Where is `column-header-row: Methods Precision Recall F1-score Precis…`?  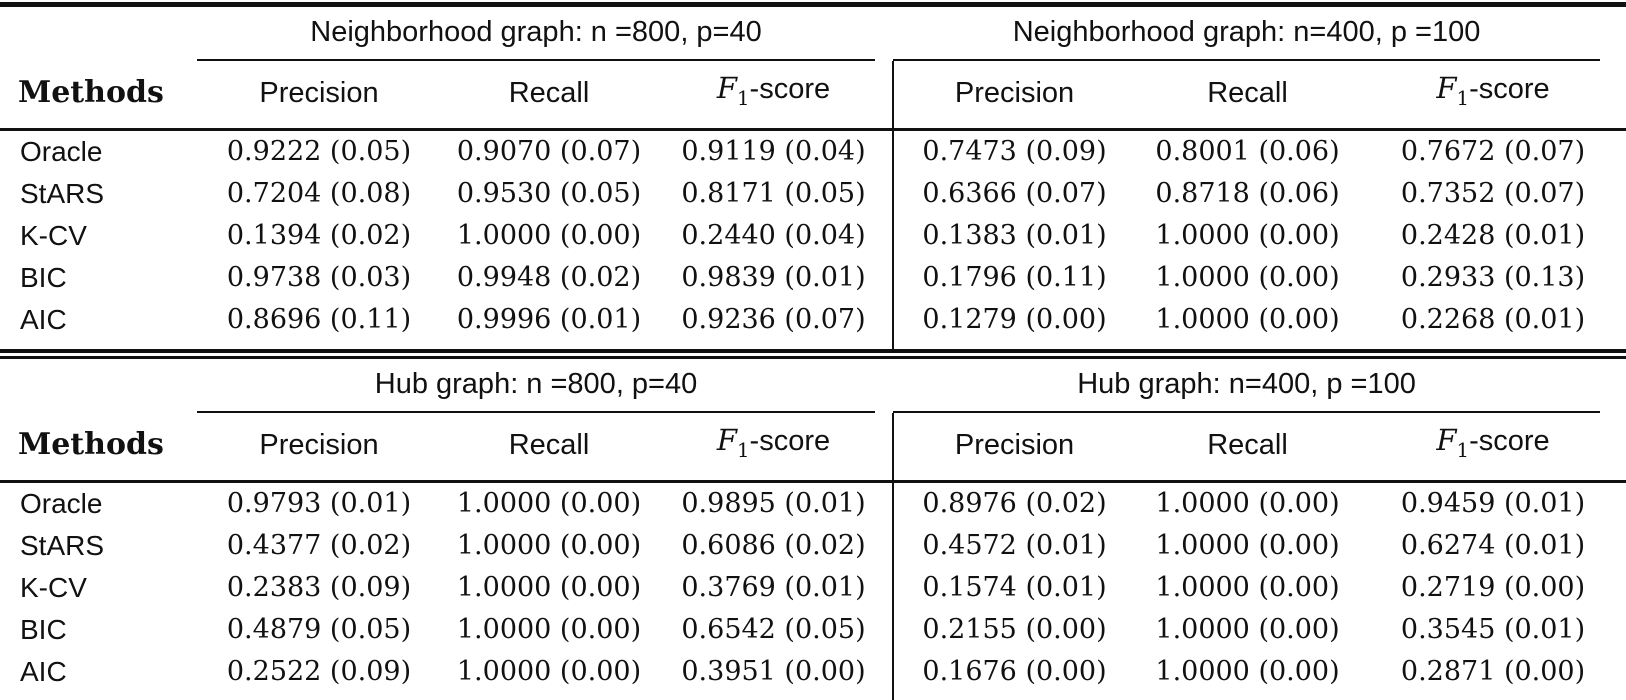 column-header-row: Methods Precision Recall F1-score Precis… is located at coordinates (813, 447).